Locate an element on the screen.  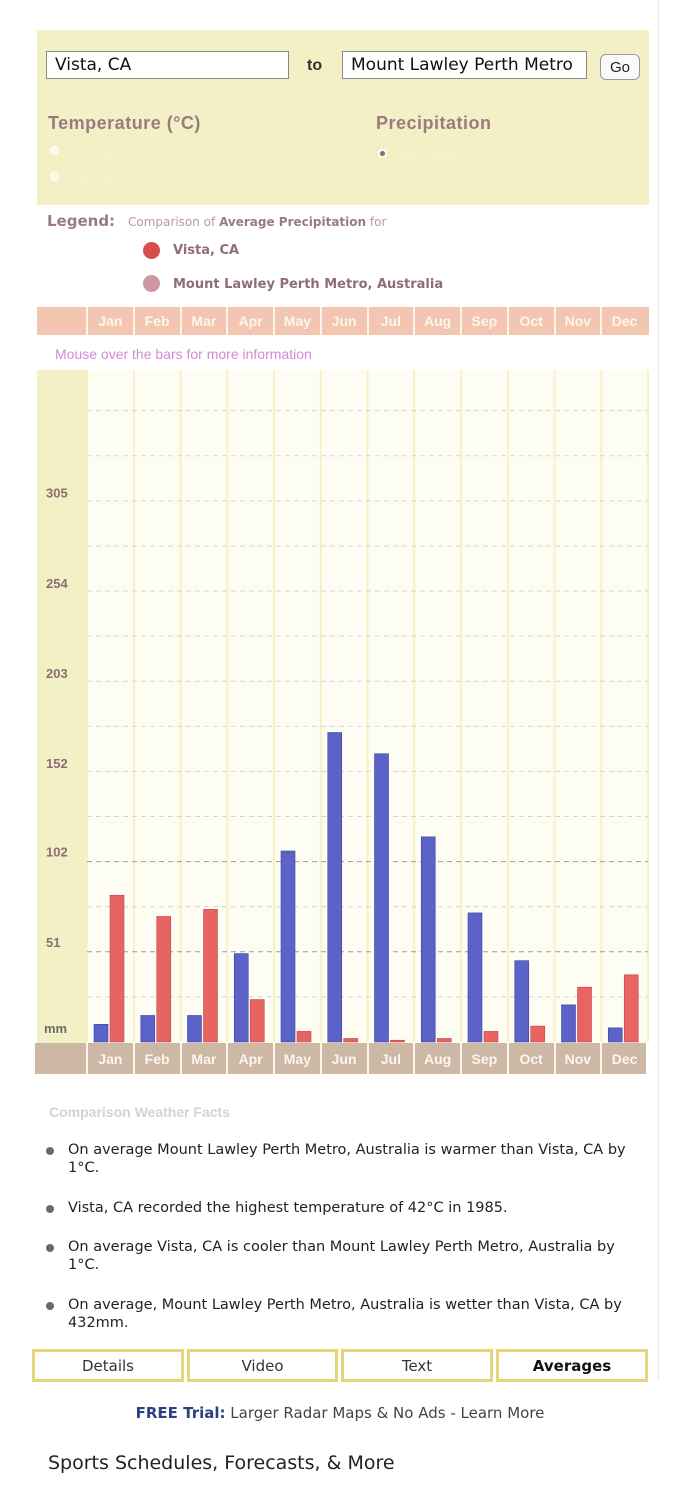
tab-details: Details is located at coordinates (108, 1365).